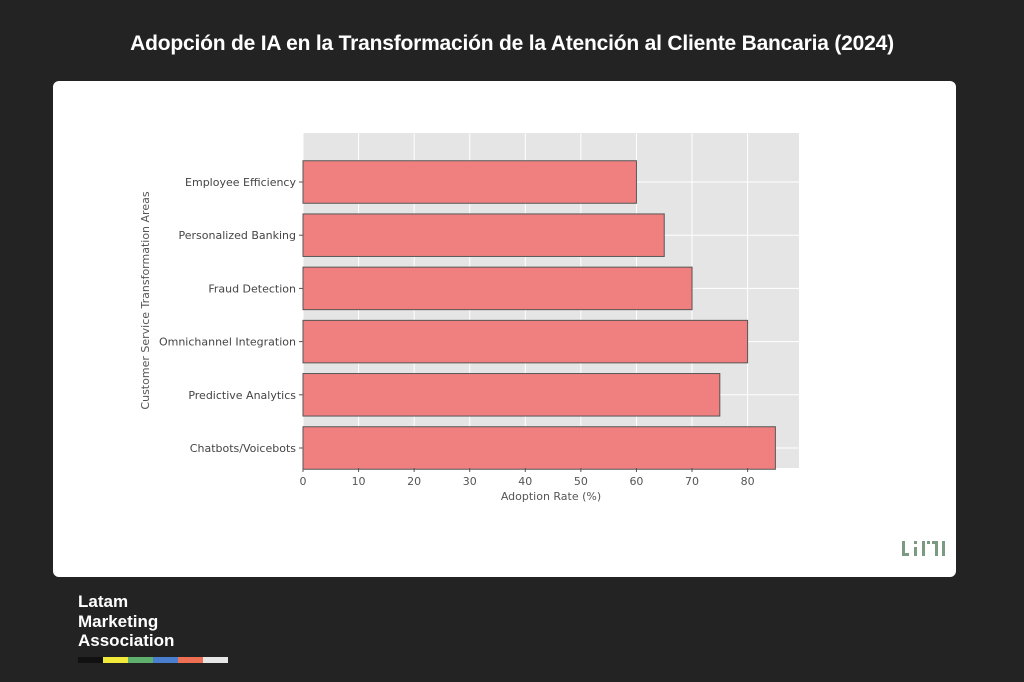 Image resolution: width=1024 pixels, height=682 pixels. I want to click on x-tick-label: 50, so click(581, 481).